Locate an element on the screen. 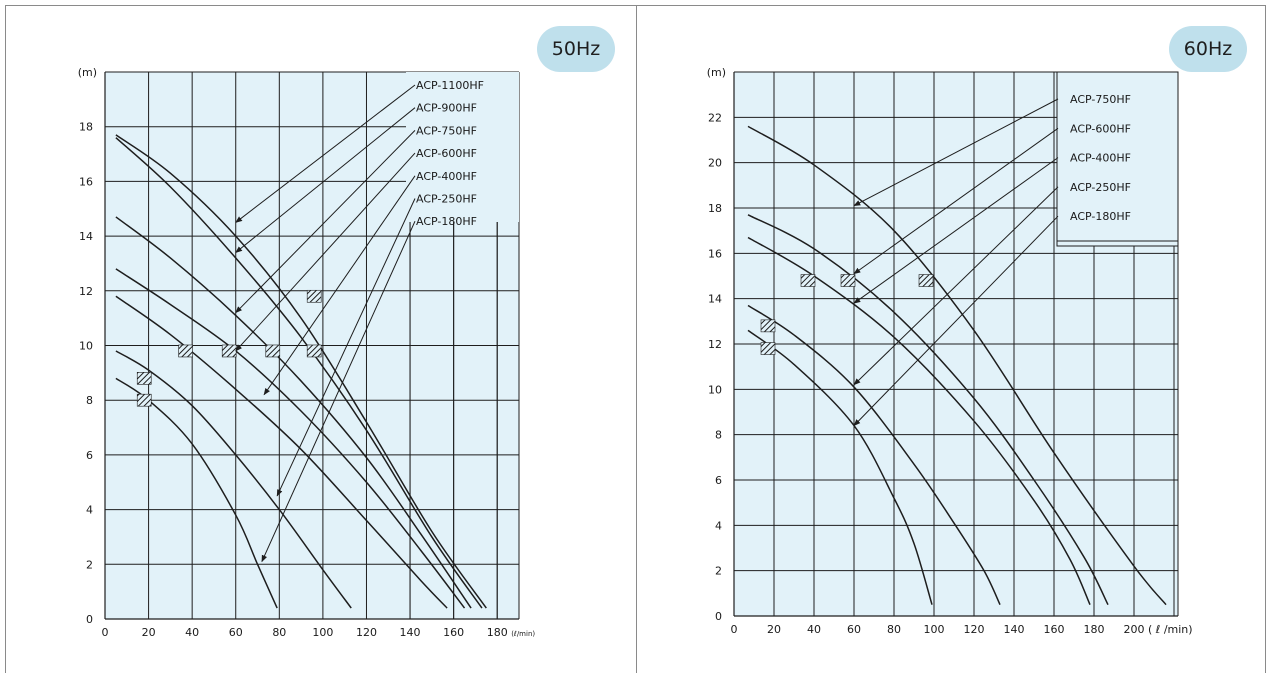  x-axis-unit: ( ℓ /min) is located at coordinates (1170, 629).